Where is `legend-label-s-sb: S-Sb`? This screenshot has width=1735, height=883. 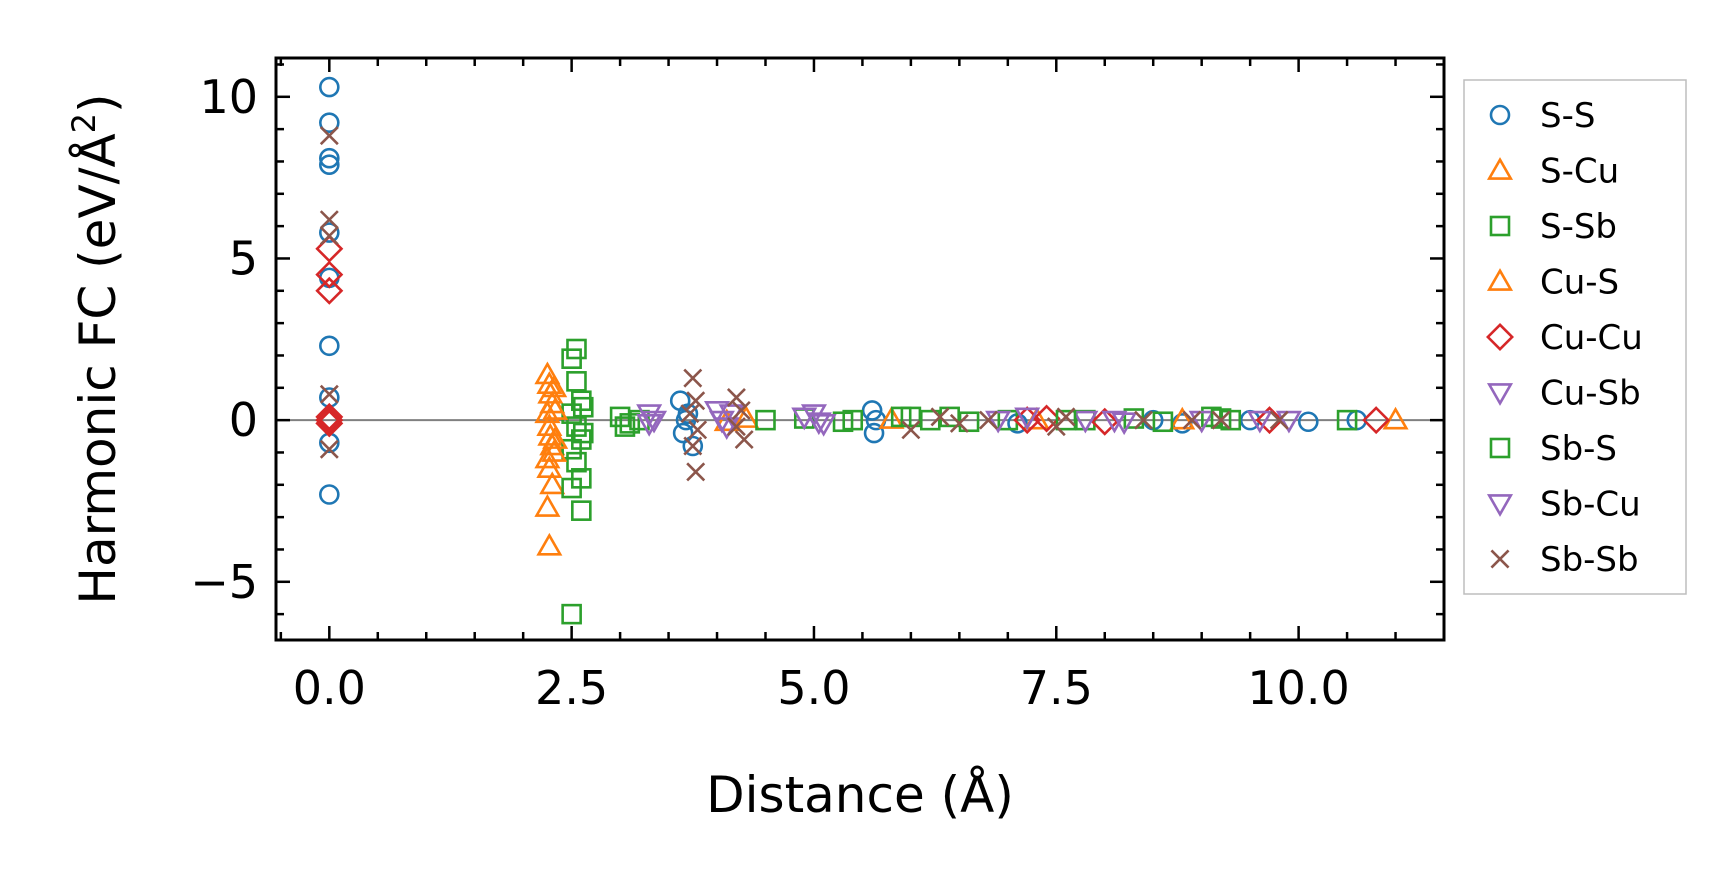
legend-label-s-sb: S-Sb is located at coordinates (1578, 227).